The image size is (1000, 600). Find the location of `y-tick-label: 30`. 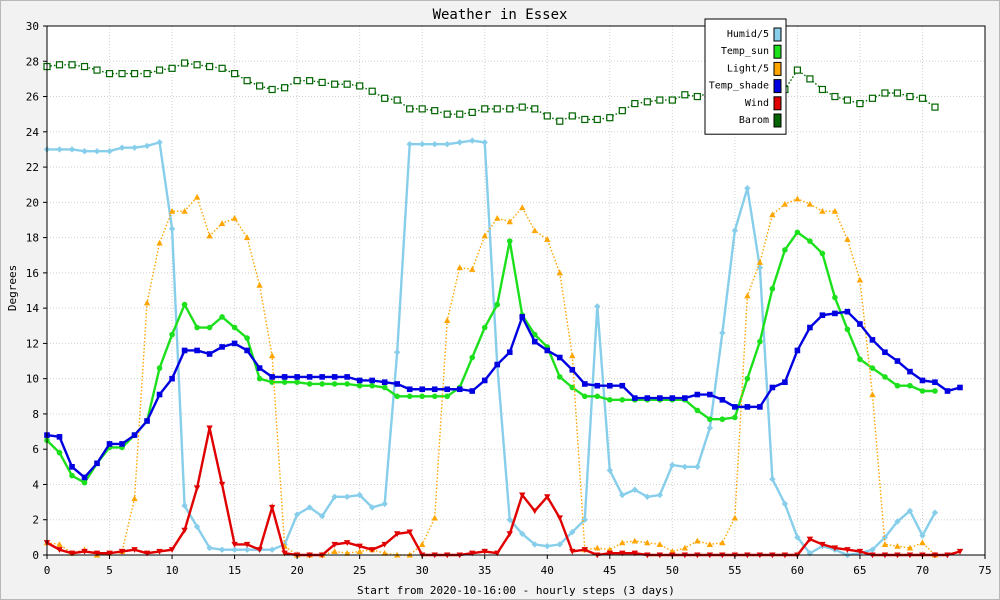

y-tick-label: 30 is located at coordinates (32, 26).